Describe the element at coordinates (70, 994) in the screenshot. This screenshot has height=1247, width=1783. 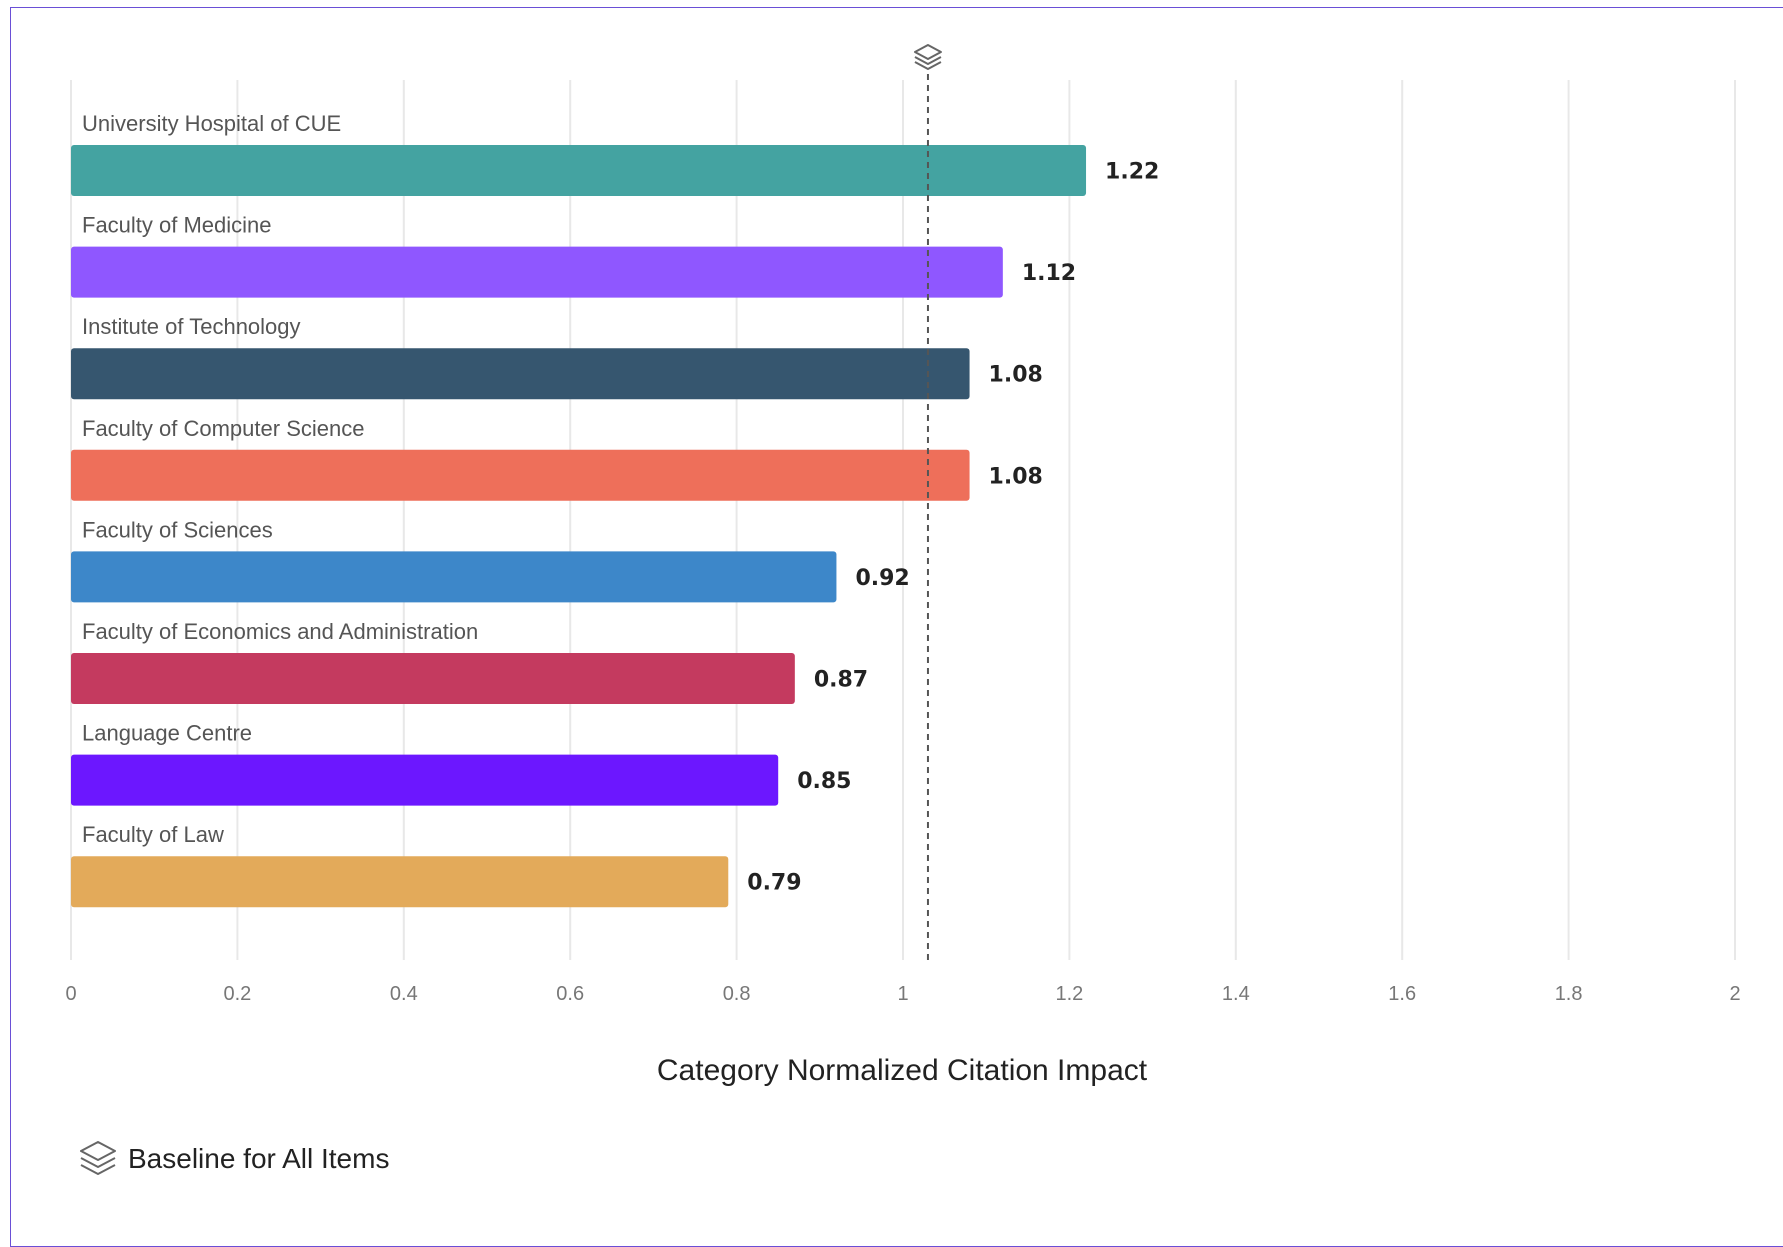
I see `x-tick-label: 0` at that location.